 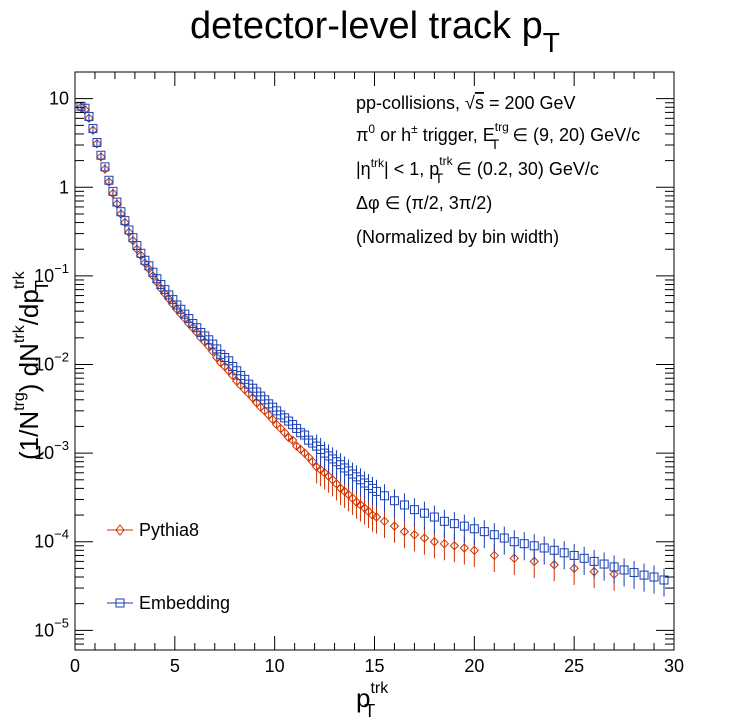 I want to click on y-tick-label: 10⁻⁴, so click(x=51, y=539).